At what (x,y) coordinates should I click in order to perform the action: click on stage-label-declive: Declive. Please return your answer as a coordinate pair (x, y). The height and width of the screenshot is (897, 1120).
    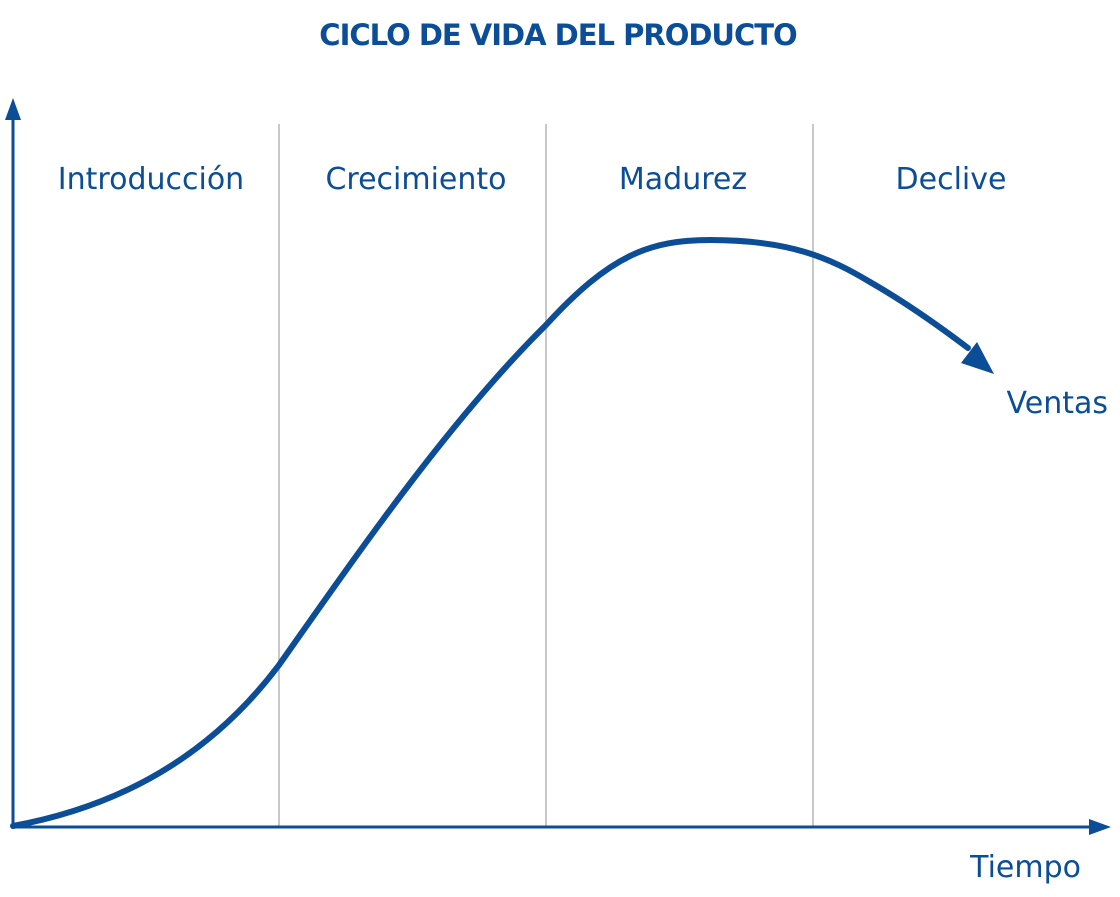
    Looking at the image, I should click on (951, 179).